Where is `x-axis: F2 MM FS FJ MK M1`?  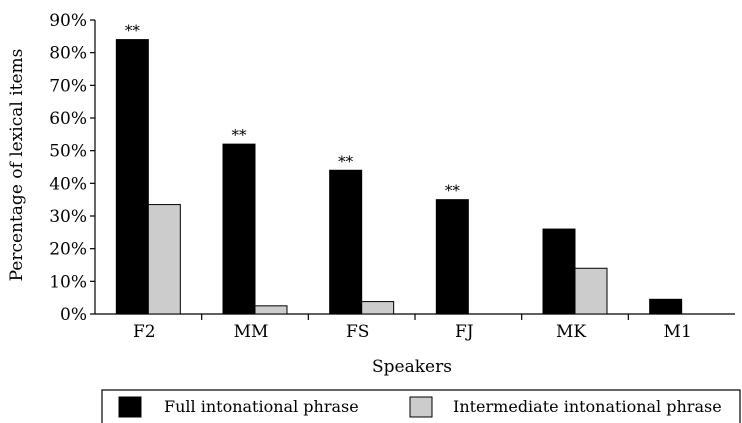 x-axis: F2 MM FS FJ MK M1 is located at coordinates (415, 327).